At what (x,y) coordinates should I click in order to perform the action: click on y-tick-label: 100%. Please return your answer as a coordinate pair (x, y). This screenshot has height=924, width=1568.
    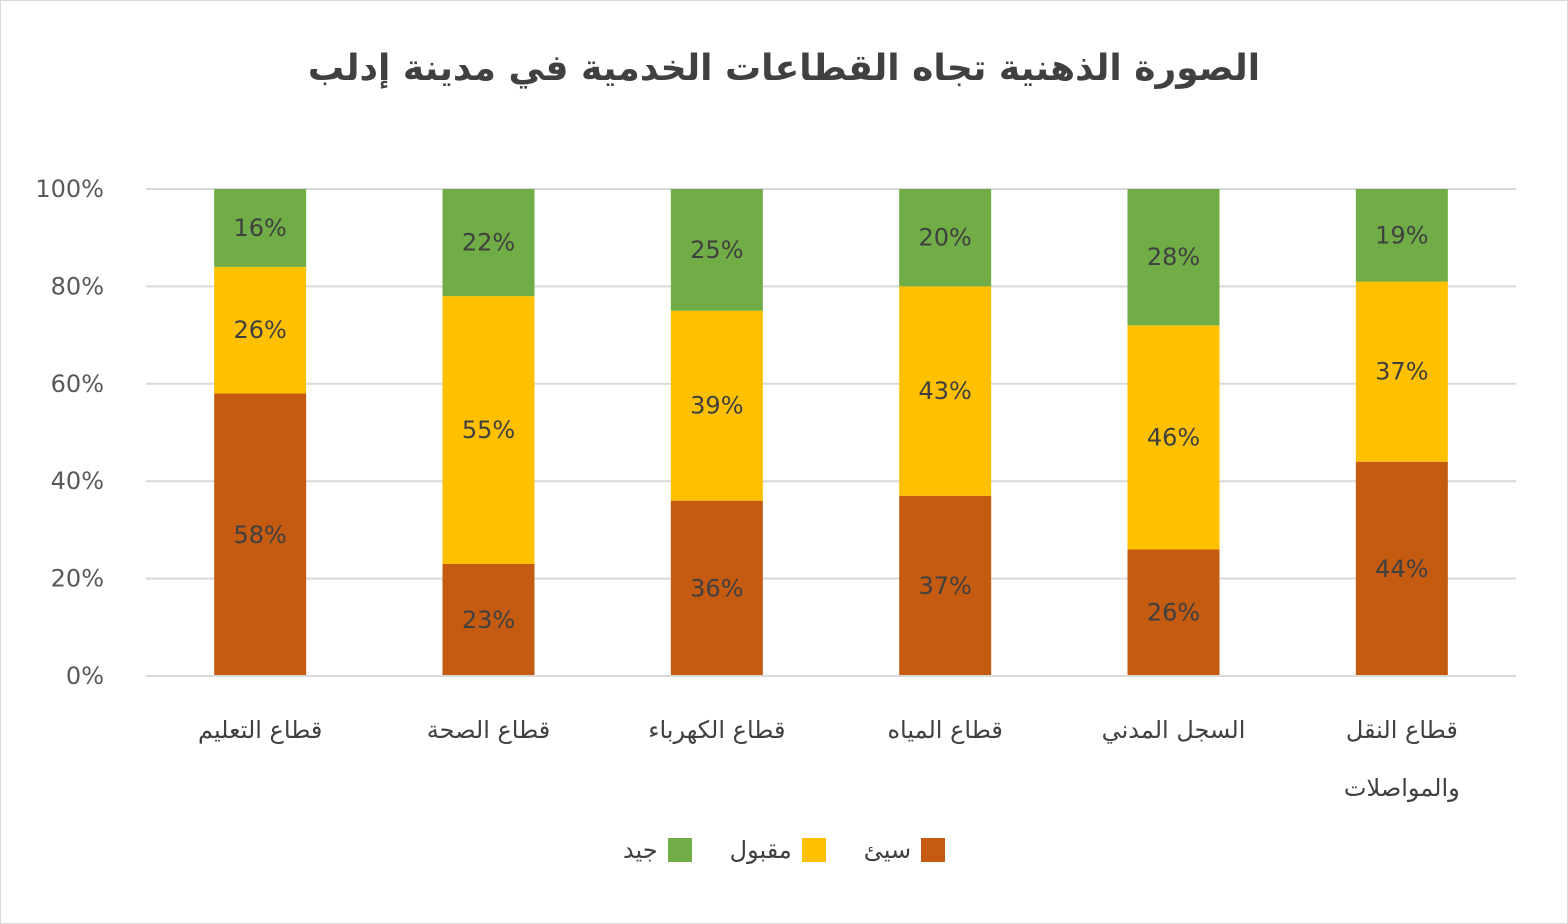
    Looking at the image, I should click on (69, 189).